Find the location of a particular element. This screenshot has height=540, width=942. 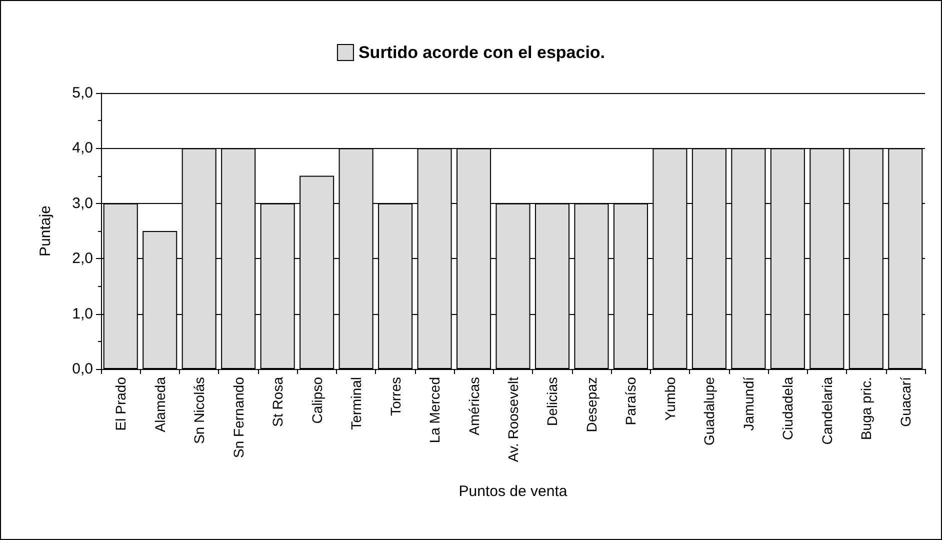

x-tick-label: Guadalupe is located at coordinates (709, 411).